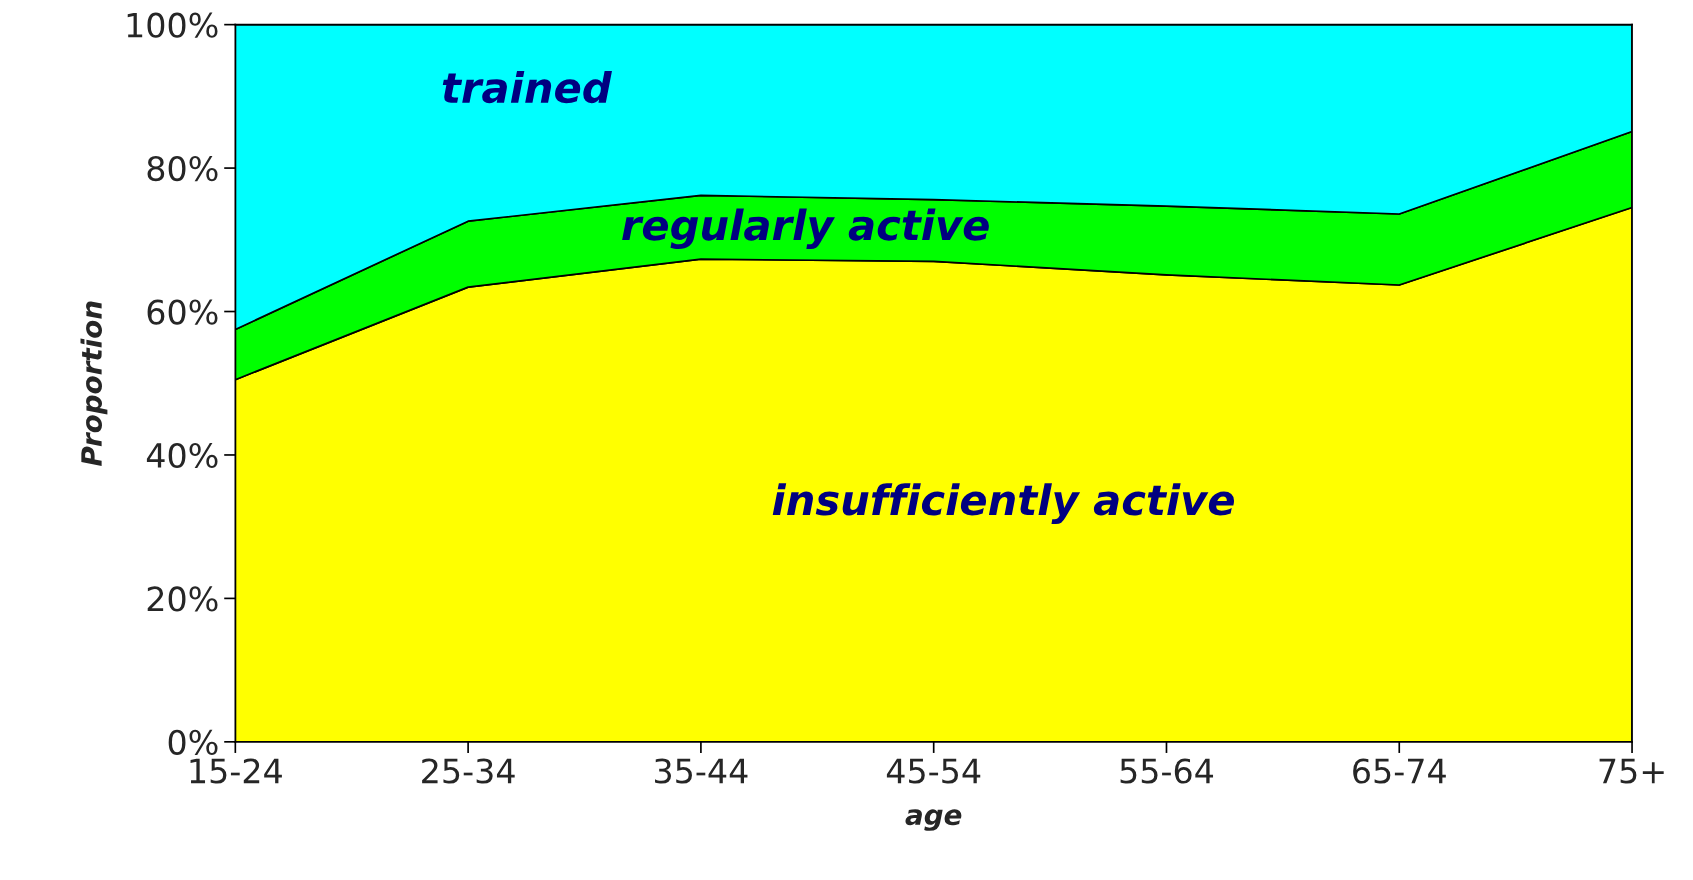  Describe the element at coordinates (182, 455) in the screenshot. I see `y-tick-label: 40%` at that location.